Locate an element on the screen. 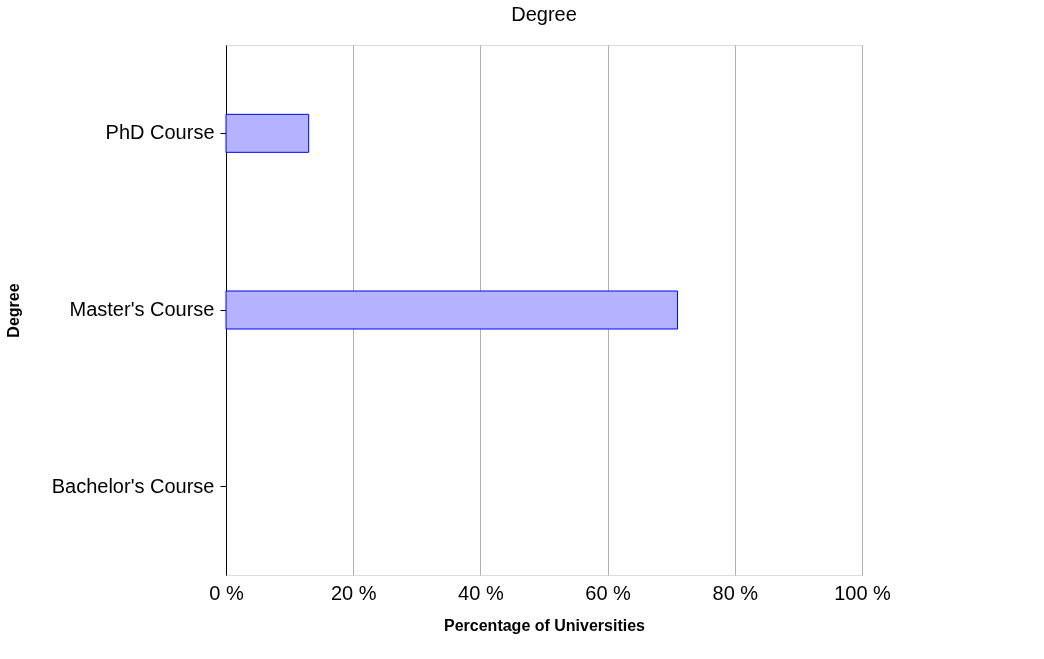 Image resolution: width=1044 pixels, height=659 pixels. x-tick-label: 40 % is located at coordinates (481, 592).